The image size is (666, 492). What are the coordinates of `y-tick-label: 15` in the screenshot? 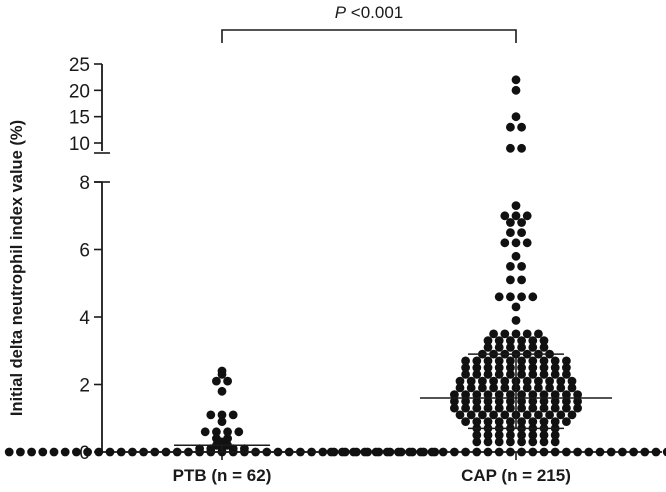 It's located at (79, 118).